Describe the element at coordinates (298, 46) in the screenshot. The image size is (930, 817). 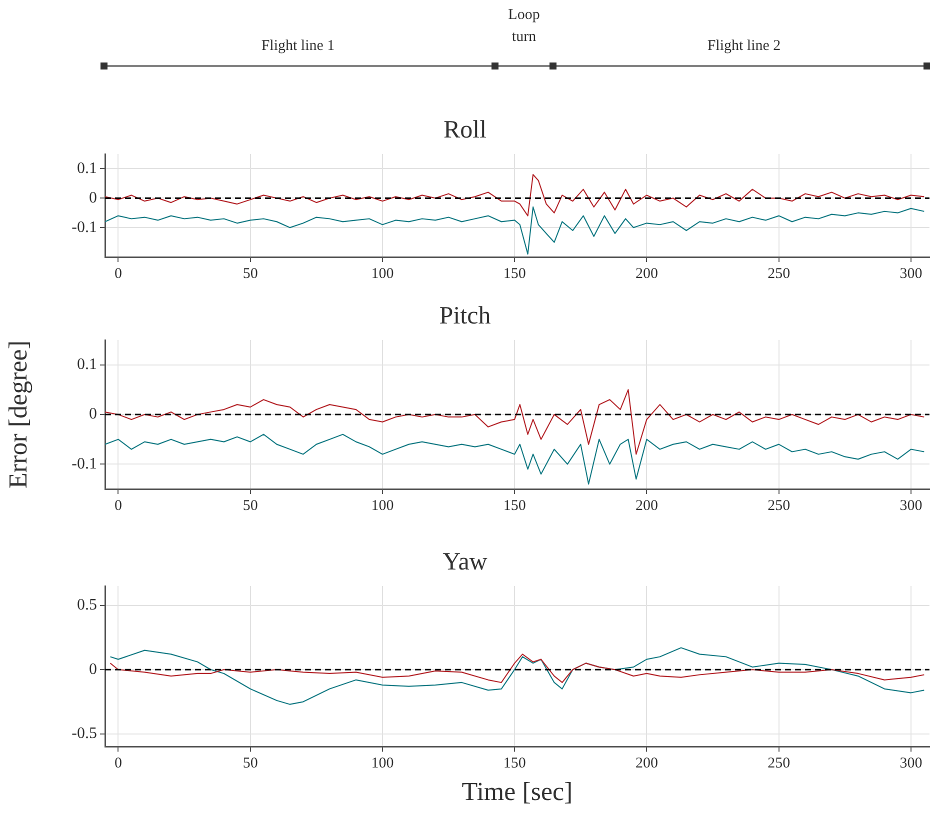
I see `text: Flight line 1` at that location.